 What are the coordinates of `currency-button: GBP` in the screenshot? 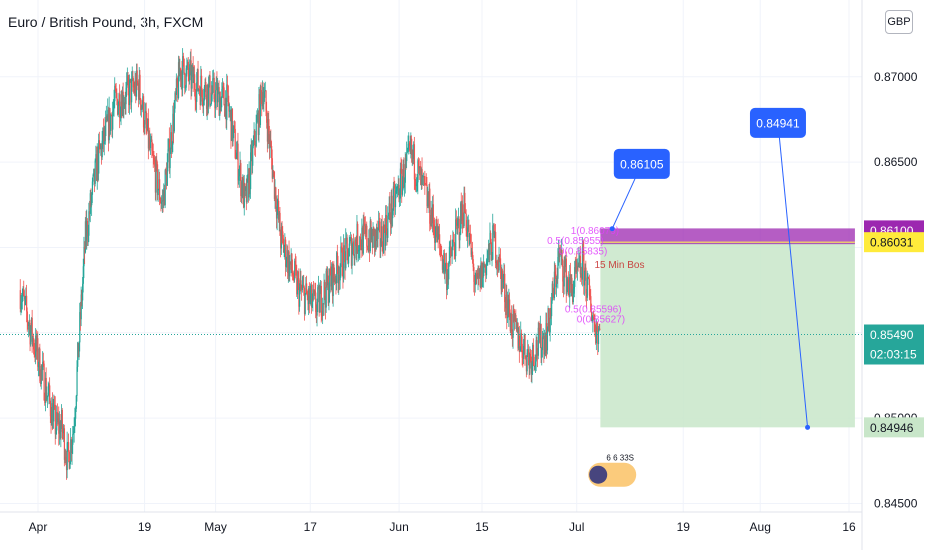 It's located at (899, 22).